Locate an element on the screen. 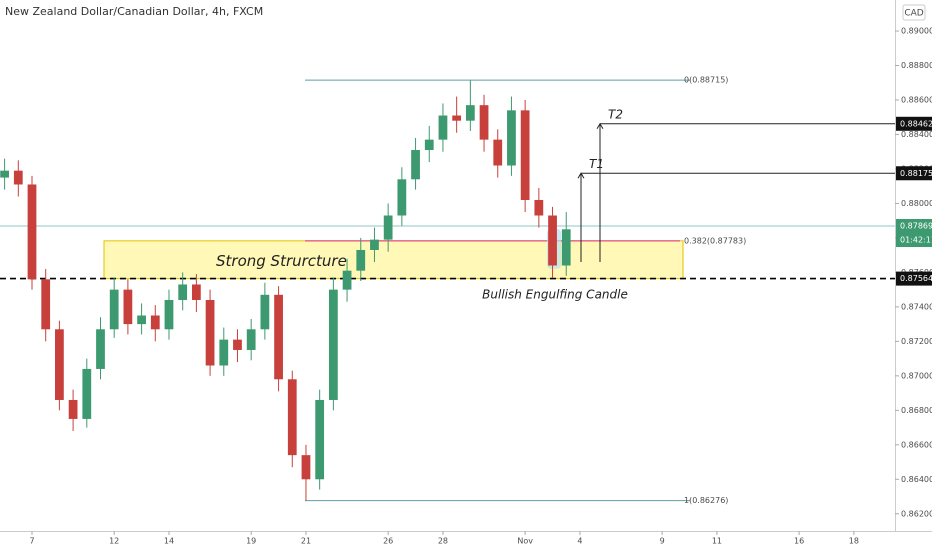  y-tick-label: 0.88600 is located at coordinates (916, 99).